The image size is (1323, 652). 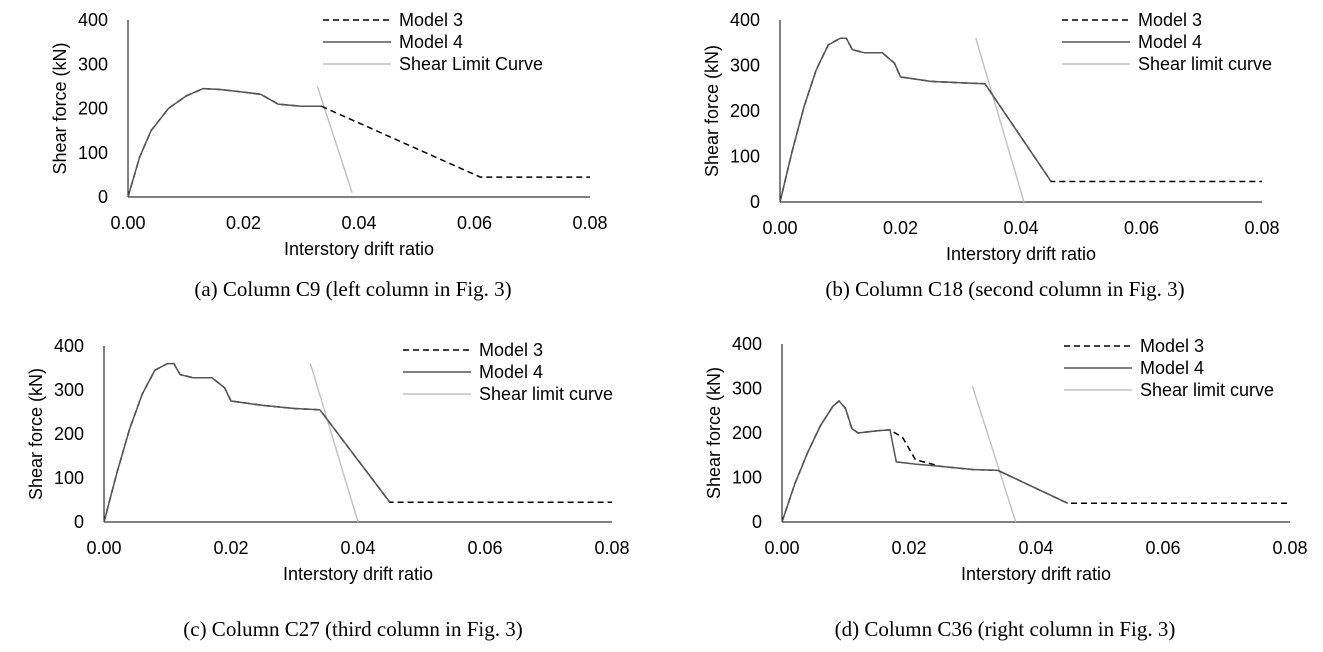 I want to click on panel-caption: (d) Column C36 (right column in Fig. 3), so click(x=1005, y=629).